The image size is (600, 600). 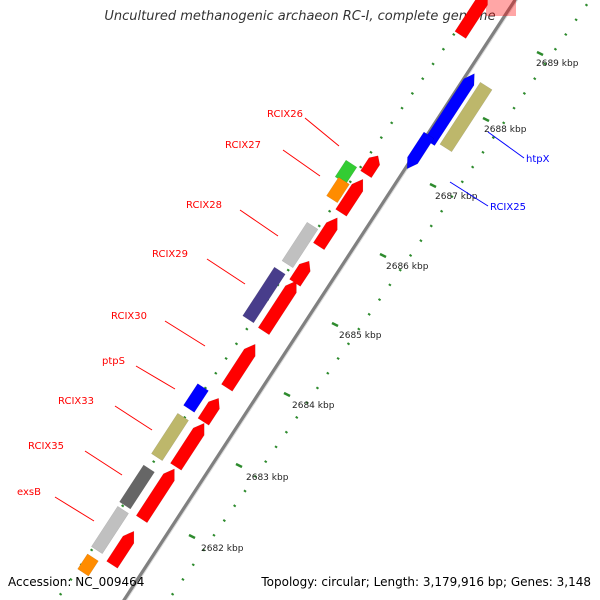 I want to click on label-rcix25: RCIX25, so click(x=508, y=207).